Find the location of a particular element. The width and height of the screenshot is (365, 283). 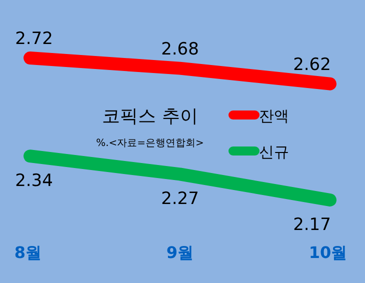

legend-label: 신규 is located at coordinates (274, 152).